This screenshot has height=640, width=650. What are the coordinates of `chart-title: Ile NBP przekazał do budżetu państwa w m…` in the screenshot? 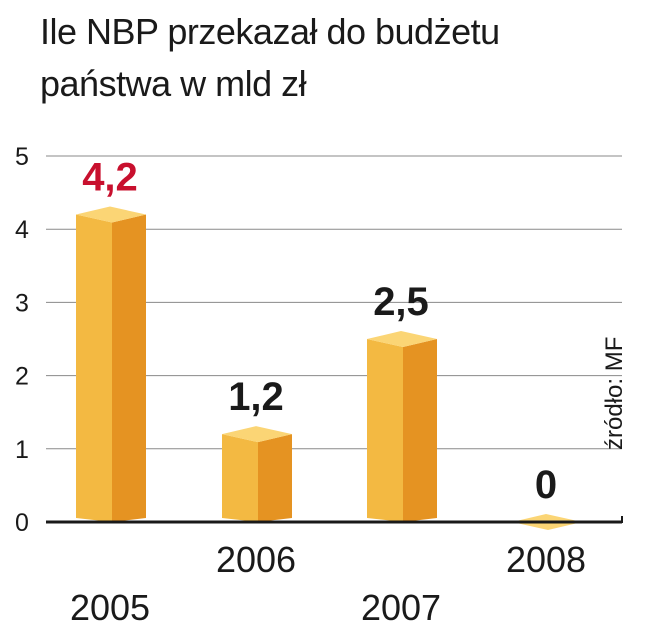 It's located at (270, 57).